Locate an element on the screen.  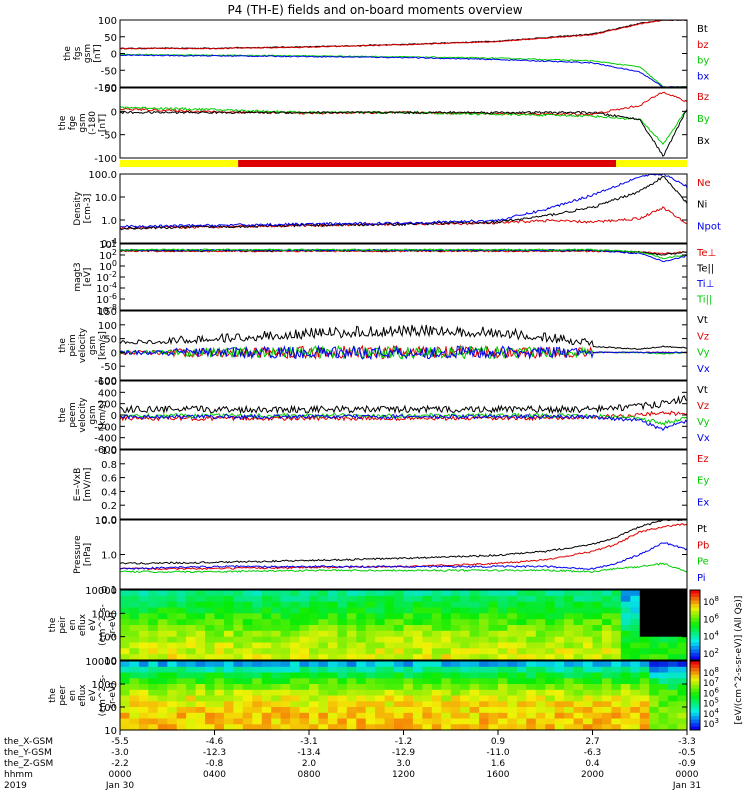
y-tick-label: 600 is located at coordinates (107, 382).